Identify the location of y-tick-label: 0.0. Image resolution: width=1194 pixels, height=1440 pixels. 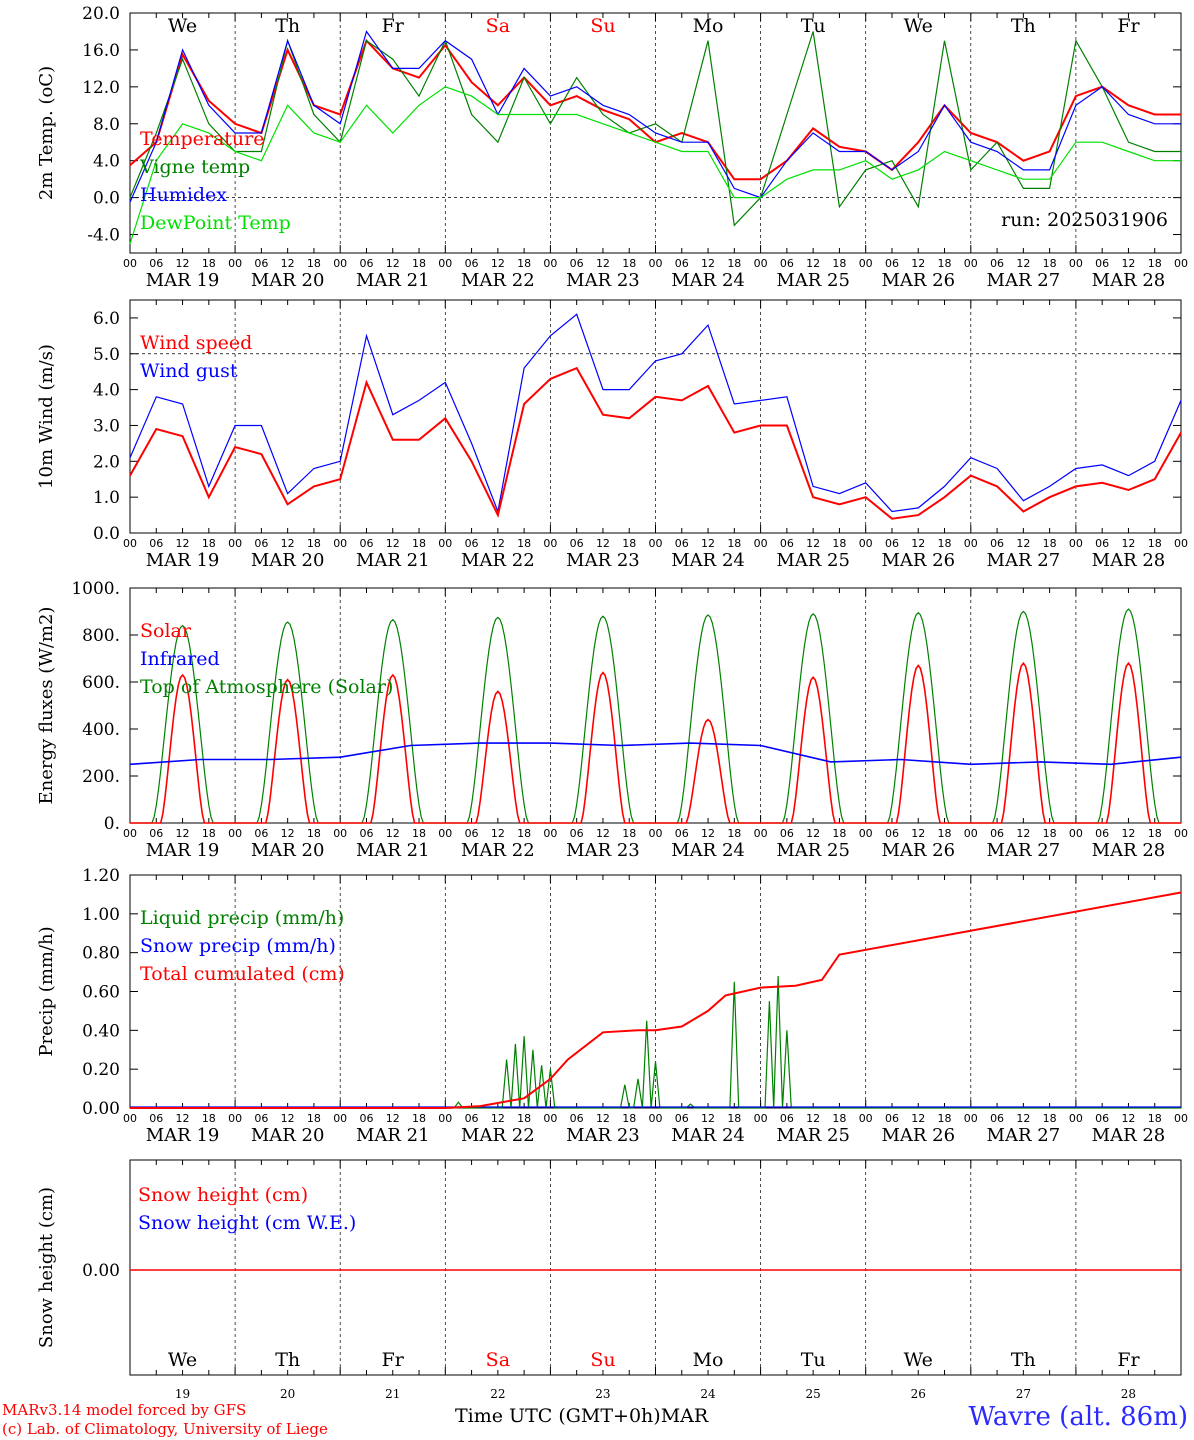
(106, 199).